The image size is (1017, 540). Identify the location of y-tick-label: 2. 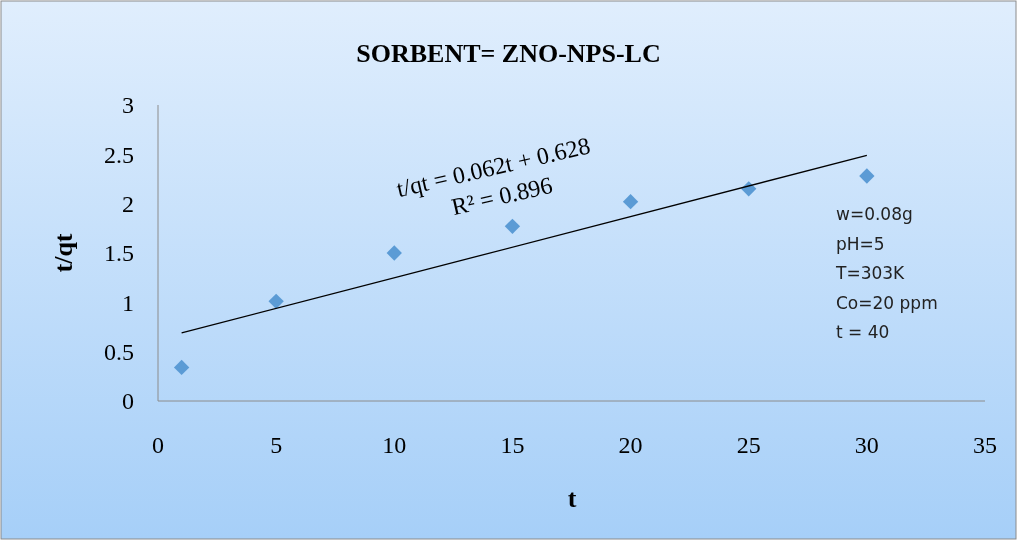
(128, 204).